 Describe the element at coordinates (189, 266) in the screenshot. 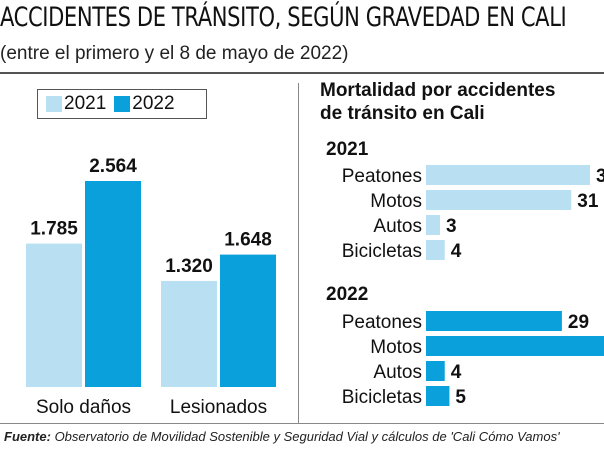

I see `value-label-2021-1: 1.320` at that location.